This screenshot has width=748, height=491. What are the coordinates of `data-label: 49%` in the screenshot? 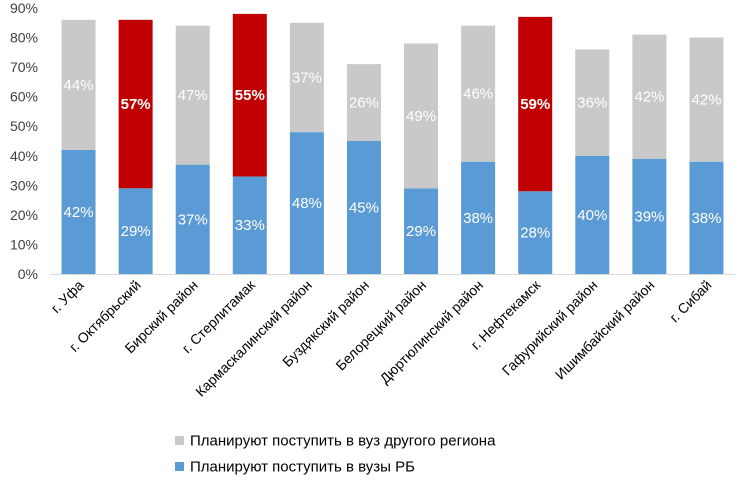 It's located at (421, 116).